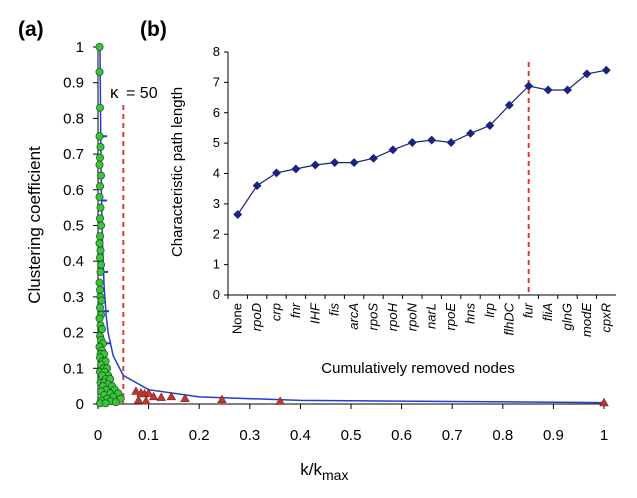  I want to click on main-x-tick-labels: 0 0.1 0.2 0.3 0.4 0.5 0.6 0.7 0.8 0.9 1, so click(351, 435).